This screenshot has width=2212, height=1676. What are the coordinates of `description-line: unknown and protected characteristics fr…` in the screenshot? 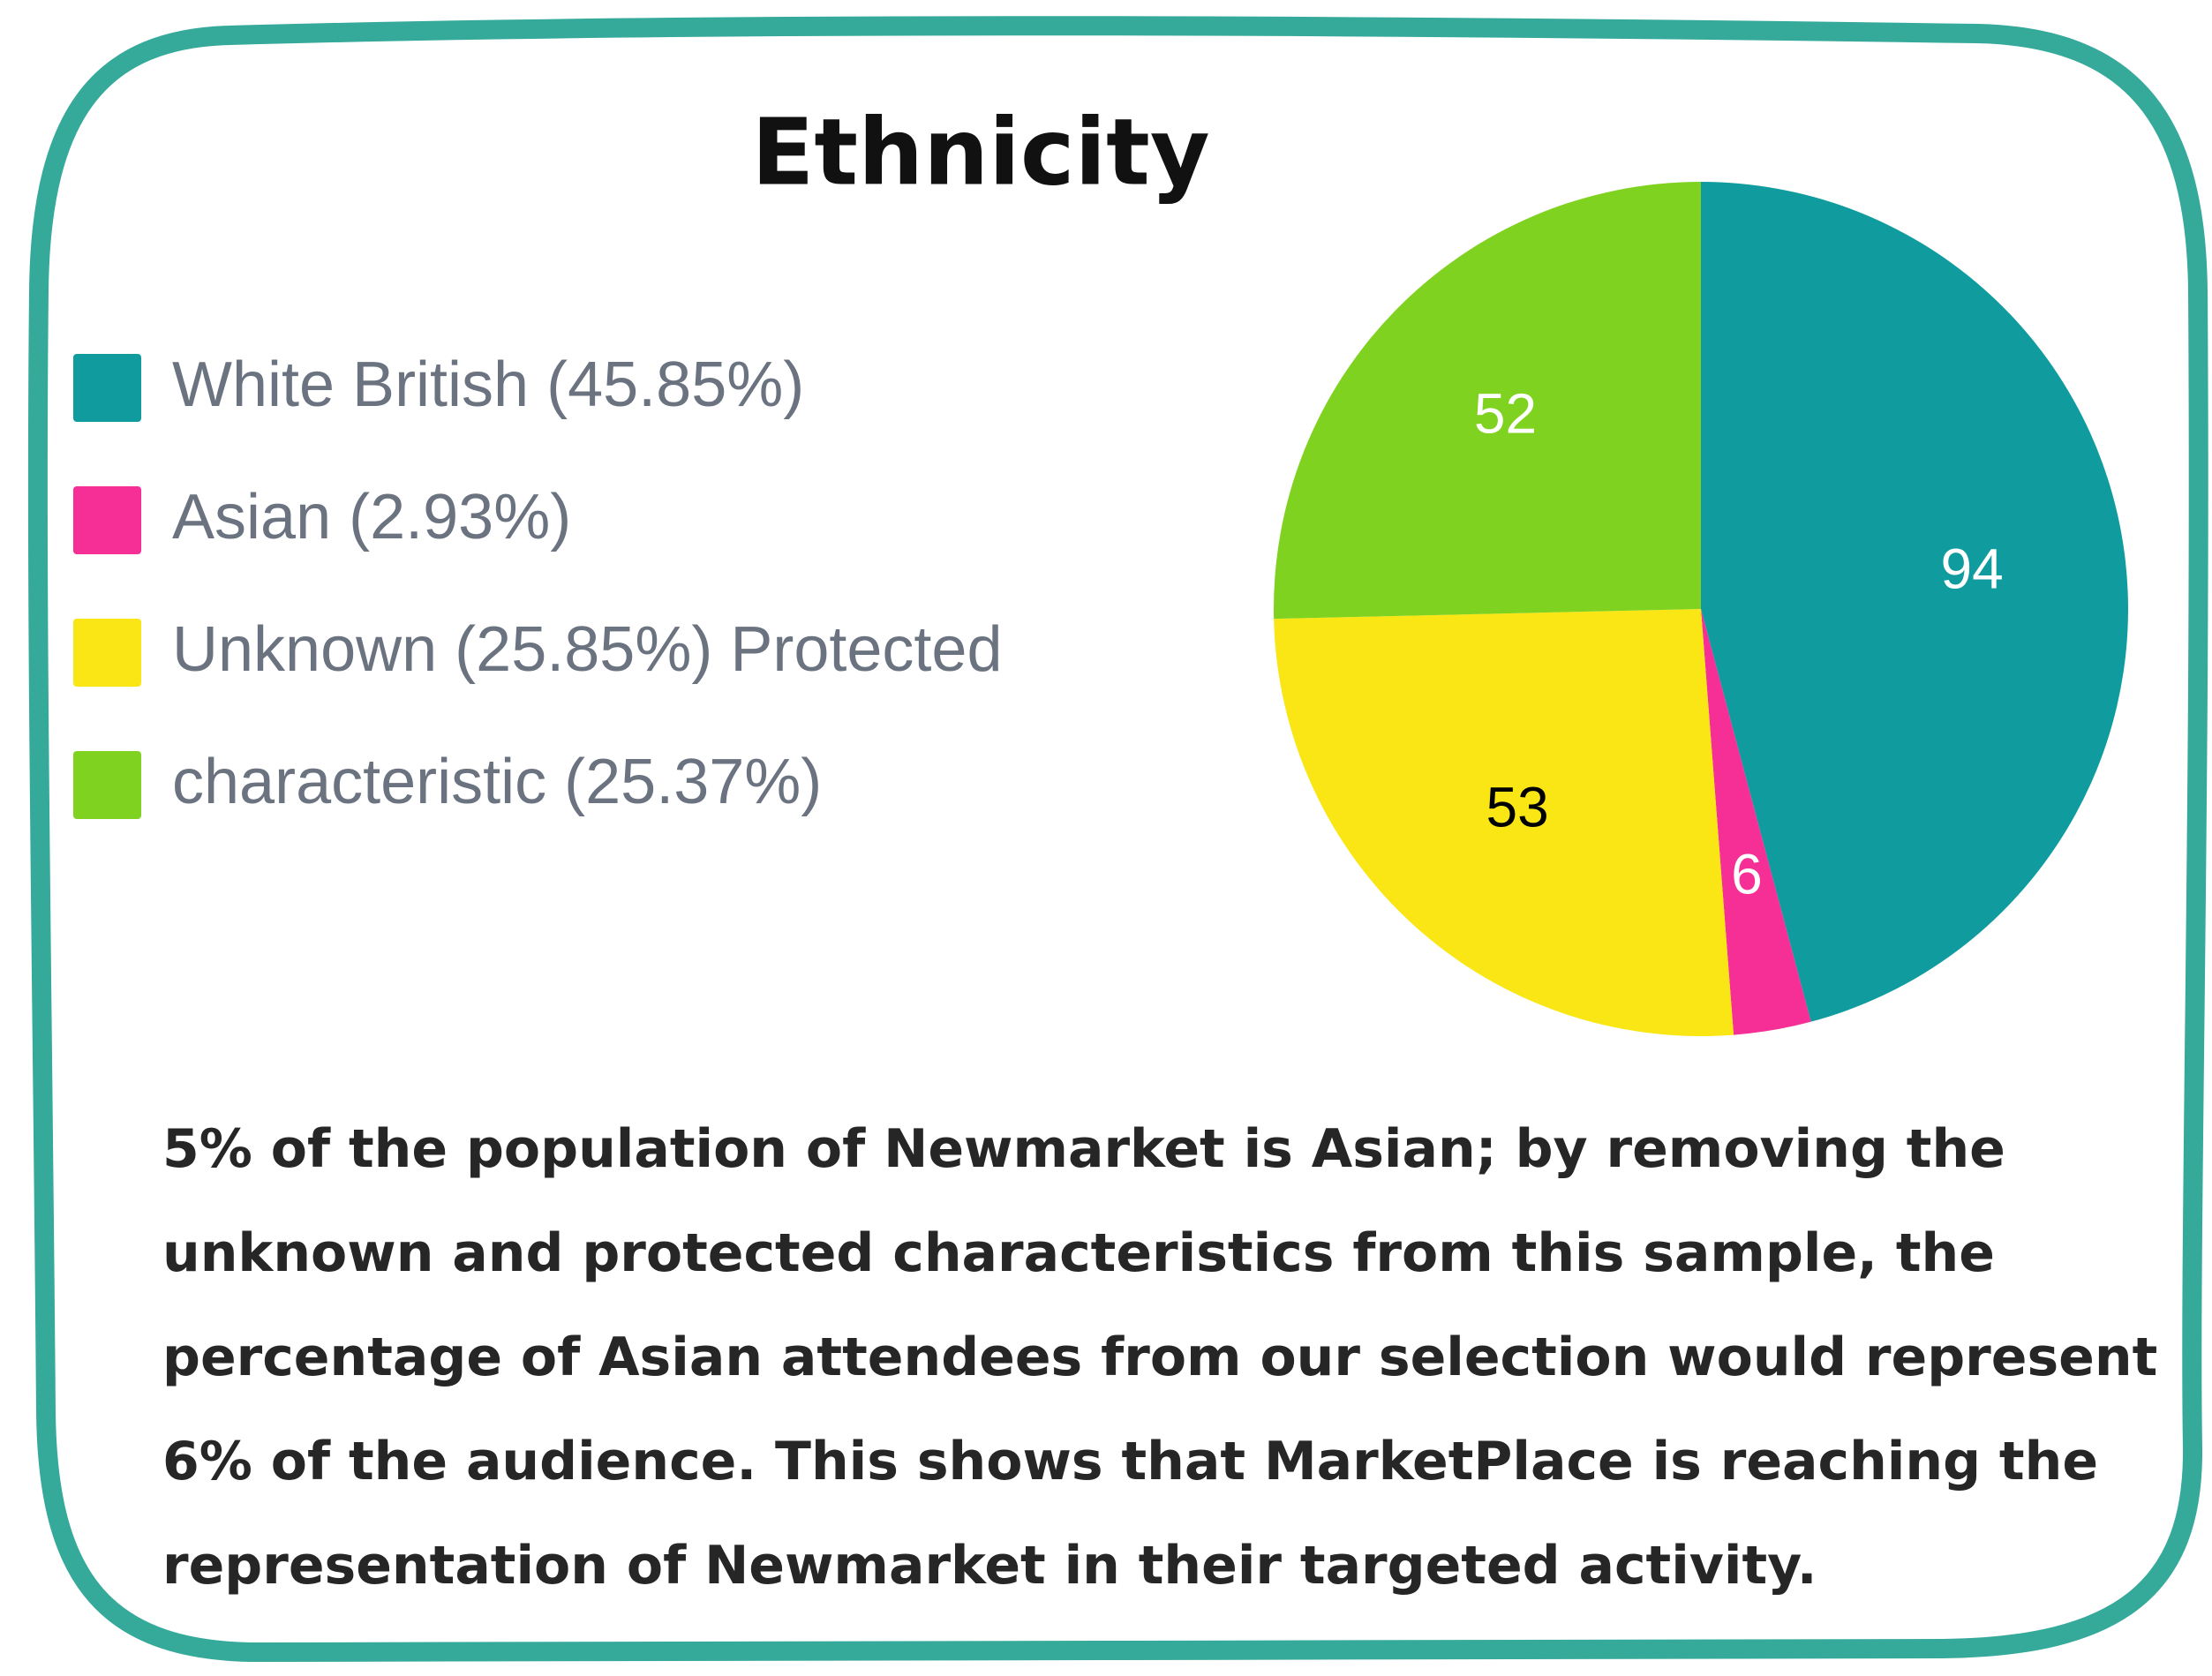 It's located at (1078, 1253).